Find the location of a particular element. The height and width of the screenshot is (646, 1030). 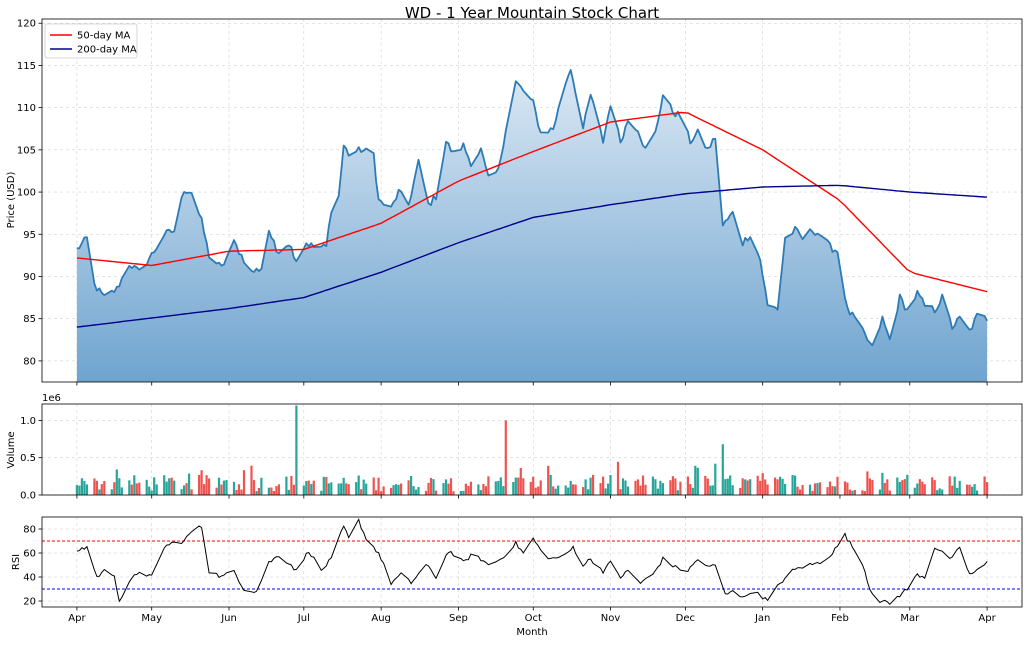

x-tick-label: Oct is located at coordinates (533, 618).